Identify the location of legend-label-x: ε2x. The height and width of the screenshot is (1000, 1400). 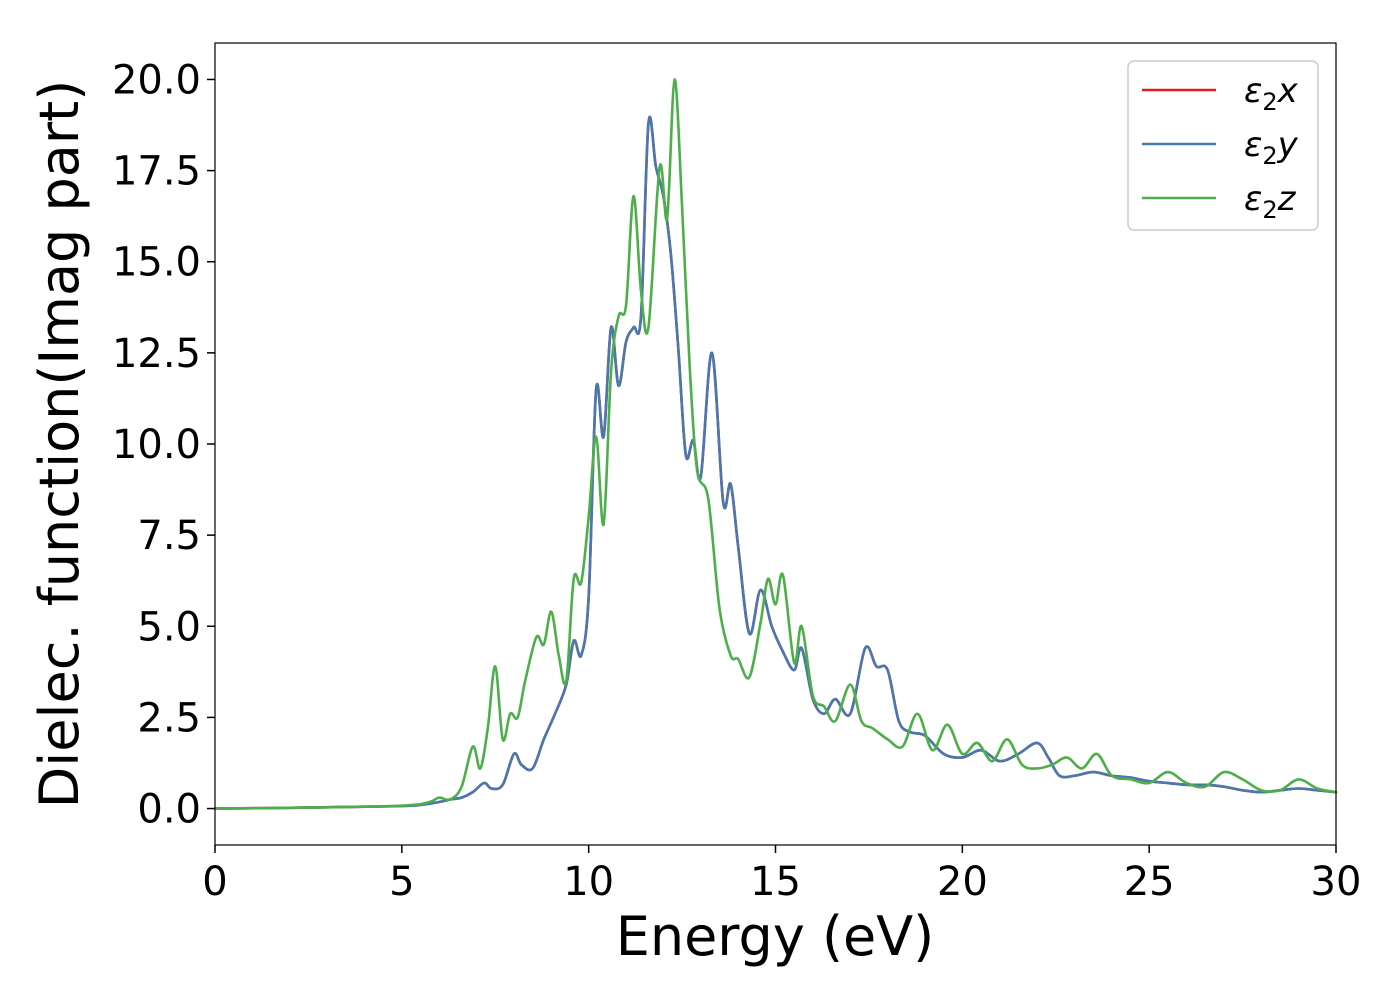
(1271, 93).